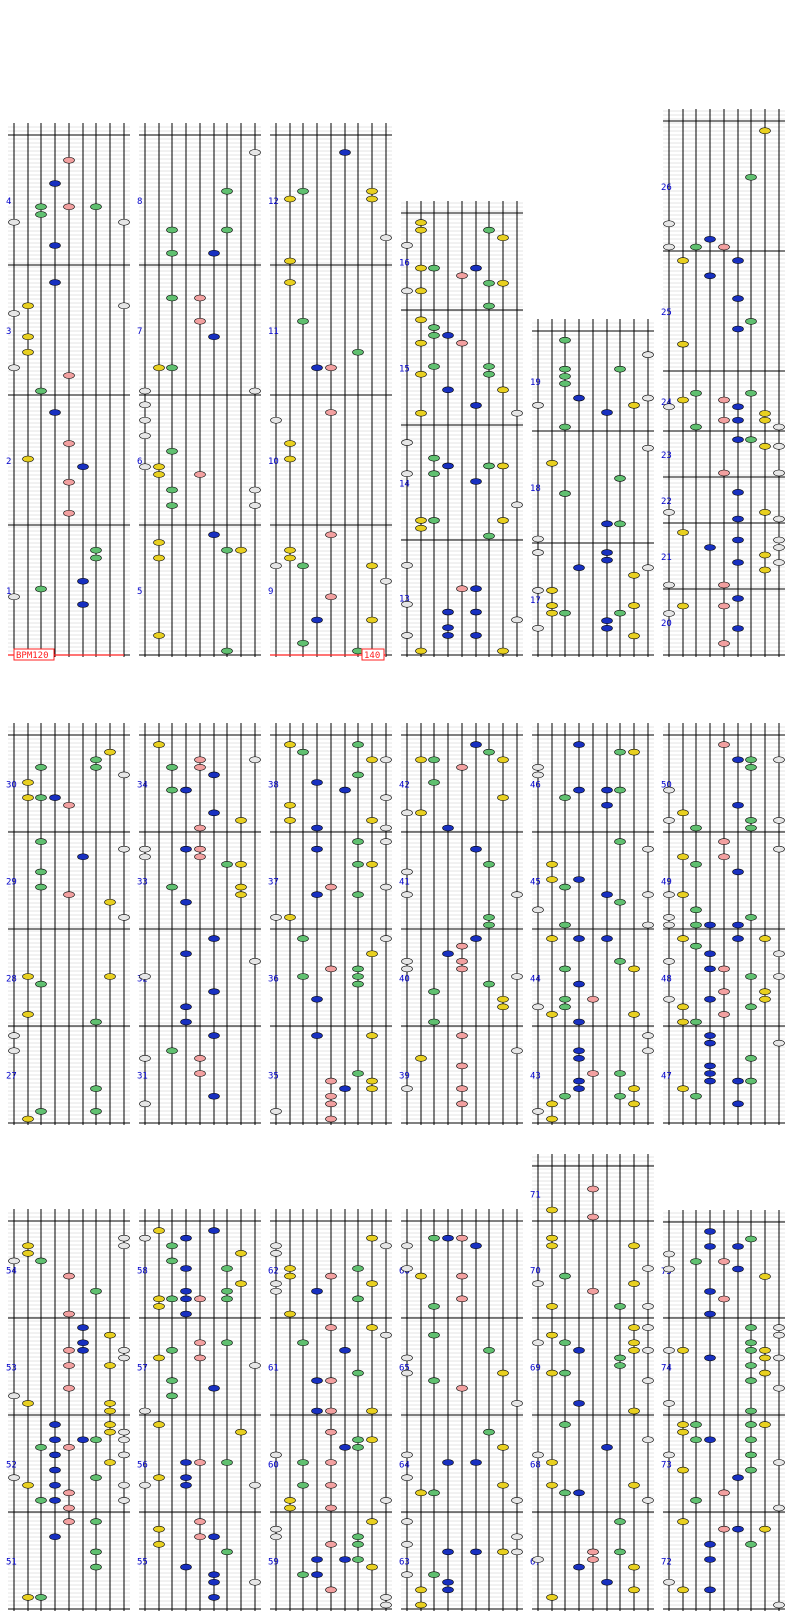 The height and width of the screenshot is (1614, 795). What do you see at coordinates (273, 1272) in the screenshot?
I see `measure-number: 62` at bounding box center [273, 1272].